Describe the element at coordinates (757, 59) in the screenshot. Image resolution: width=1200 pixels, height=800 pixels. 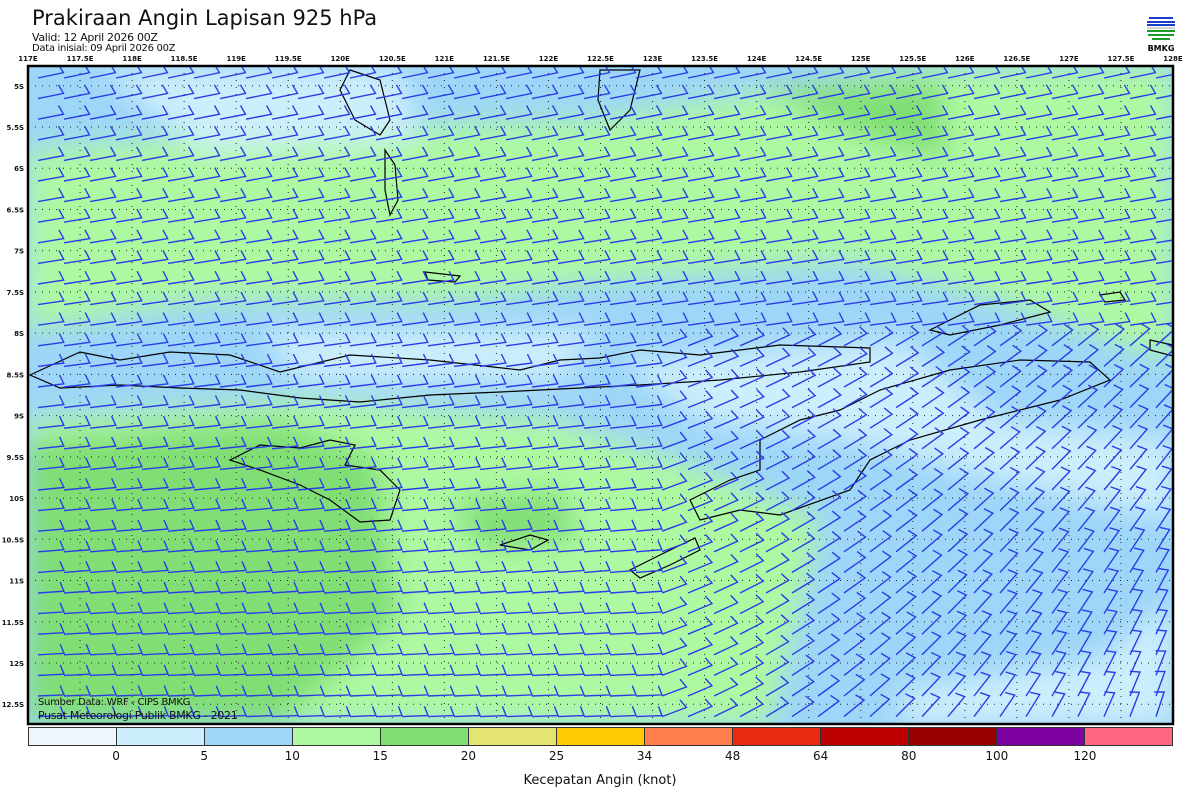
I see `lon-label: 124E` at that location.